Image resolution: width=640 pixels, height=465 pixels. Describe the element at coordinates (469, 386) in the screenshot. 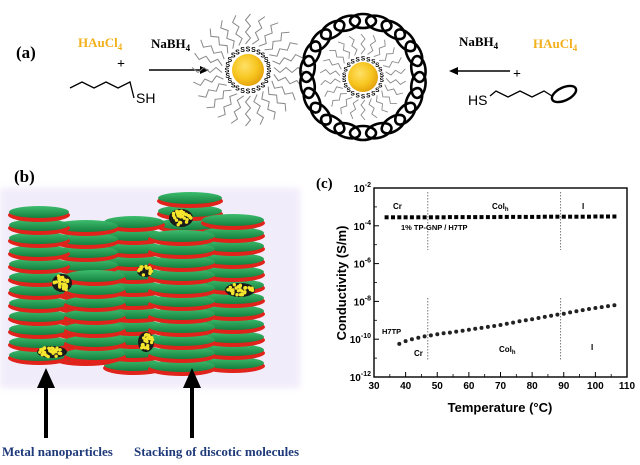

I see `x-tick-label: 60` at that location.